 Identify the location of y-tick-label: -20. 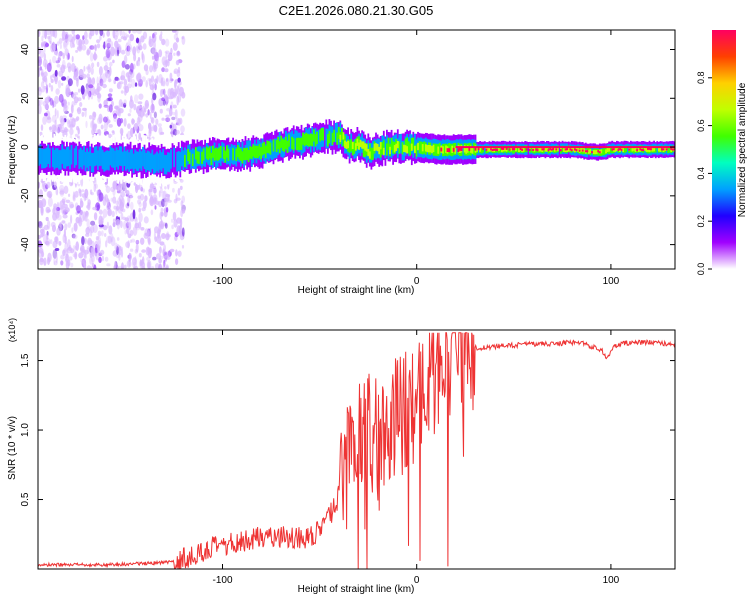
(25, 195).